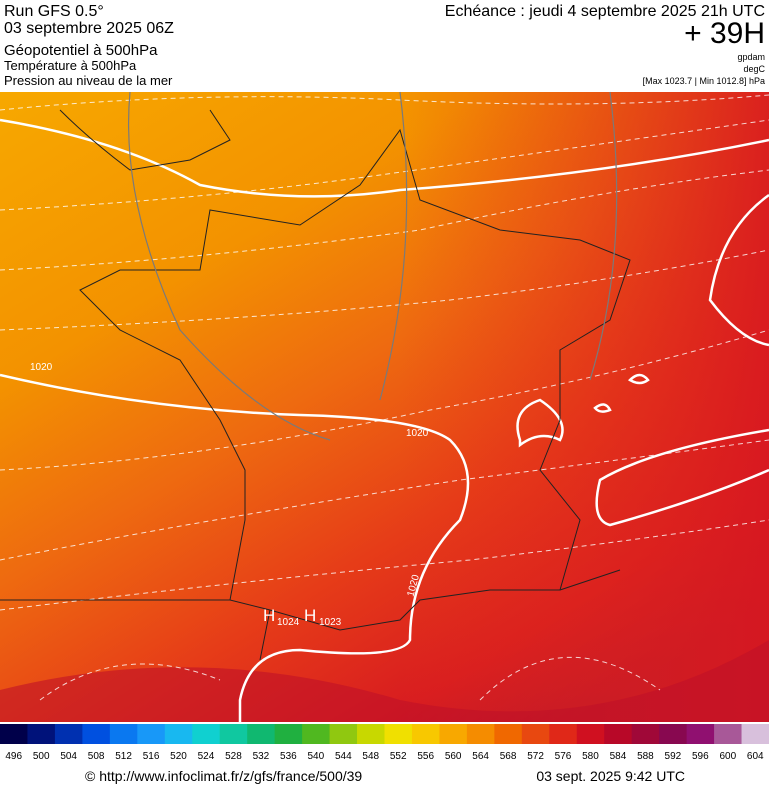 The width and height of the screenshot is (769, 791). I want to click on color-label: 552, so click(398, 756).